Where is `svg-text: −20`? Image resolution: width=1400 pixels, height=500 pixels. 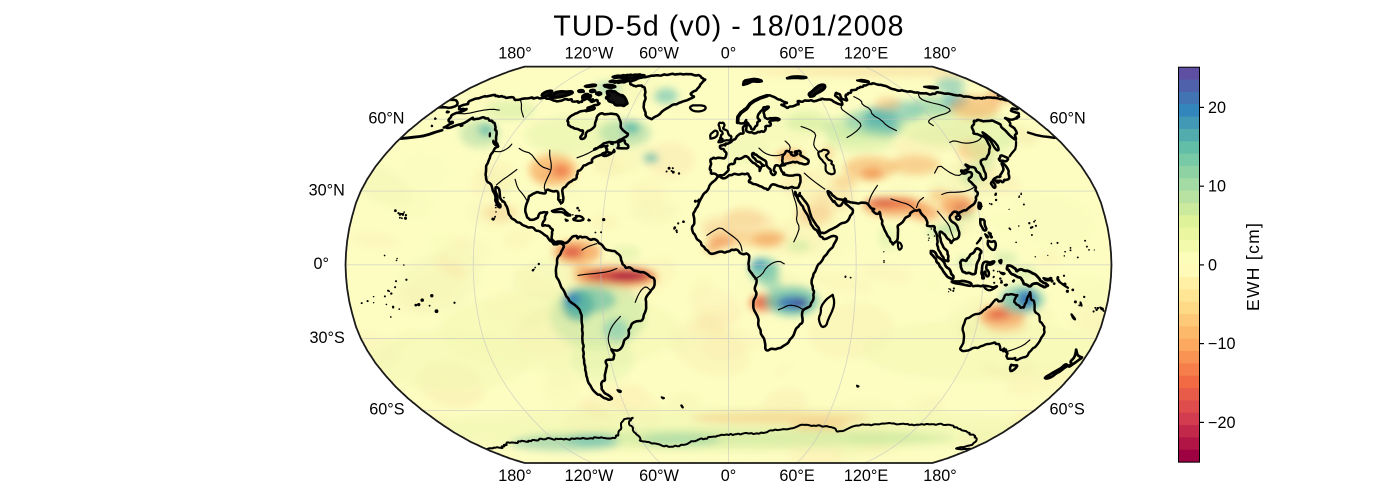 svg-text: −20 is located at coordinates (1221, 423).